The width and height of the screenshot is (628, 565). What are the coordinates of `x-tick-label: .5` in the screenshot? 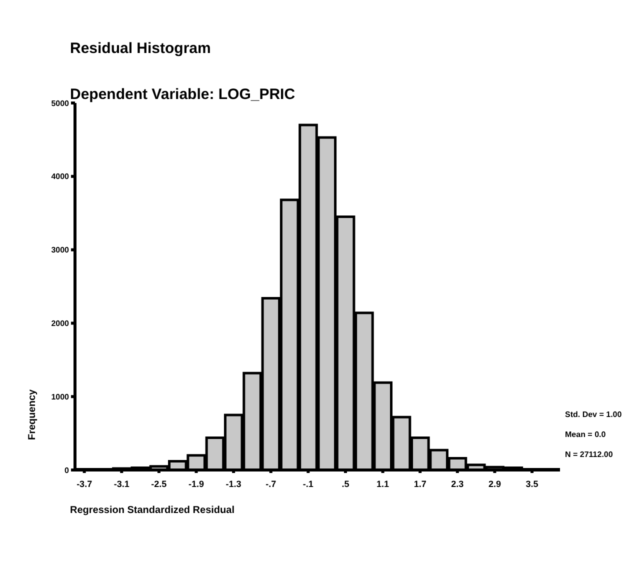 It's located at (346, 484).